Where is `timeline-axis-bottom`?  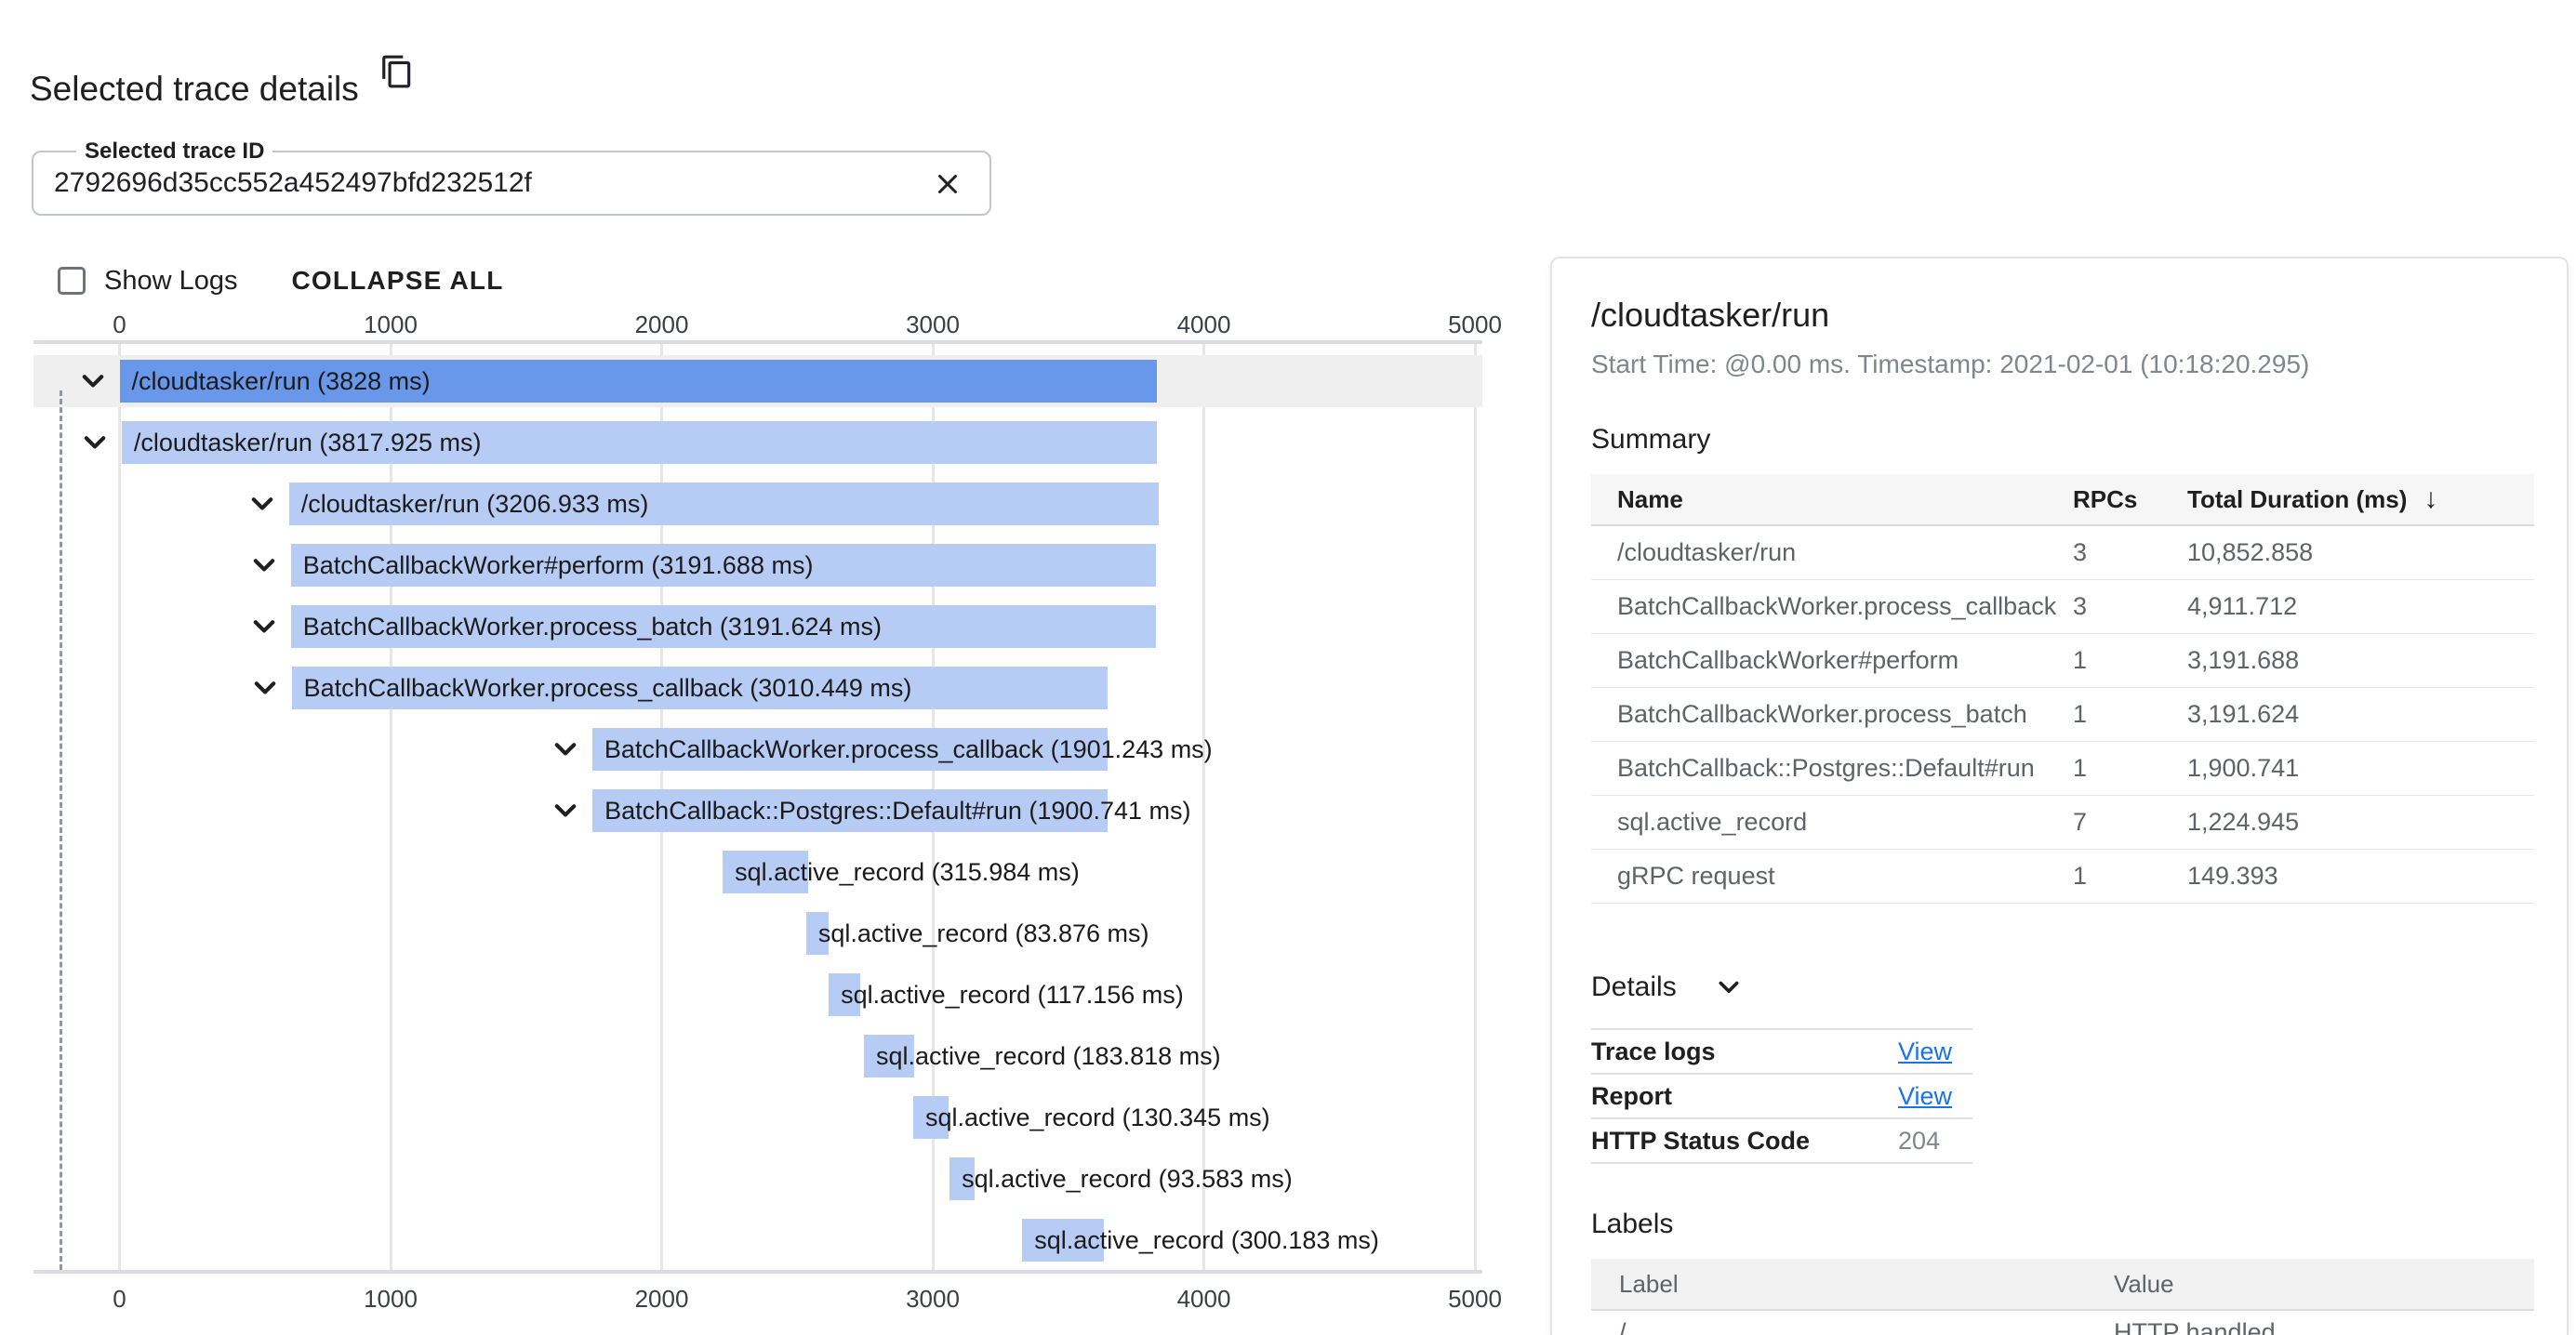 timeline-axis-bottom is located at coordinates (757, 1272).